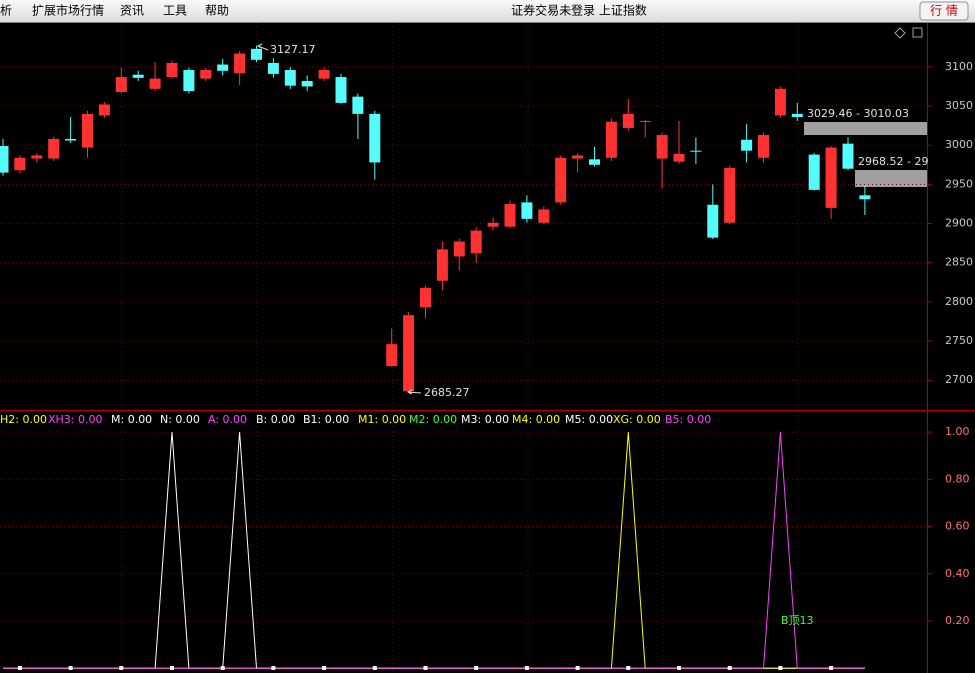 This screenshot has height=673, width=975. Describe the element at coordinates (688, 419) in the screenshot. I see `legend-item: B5: 0.00` at that location.